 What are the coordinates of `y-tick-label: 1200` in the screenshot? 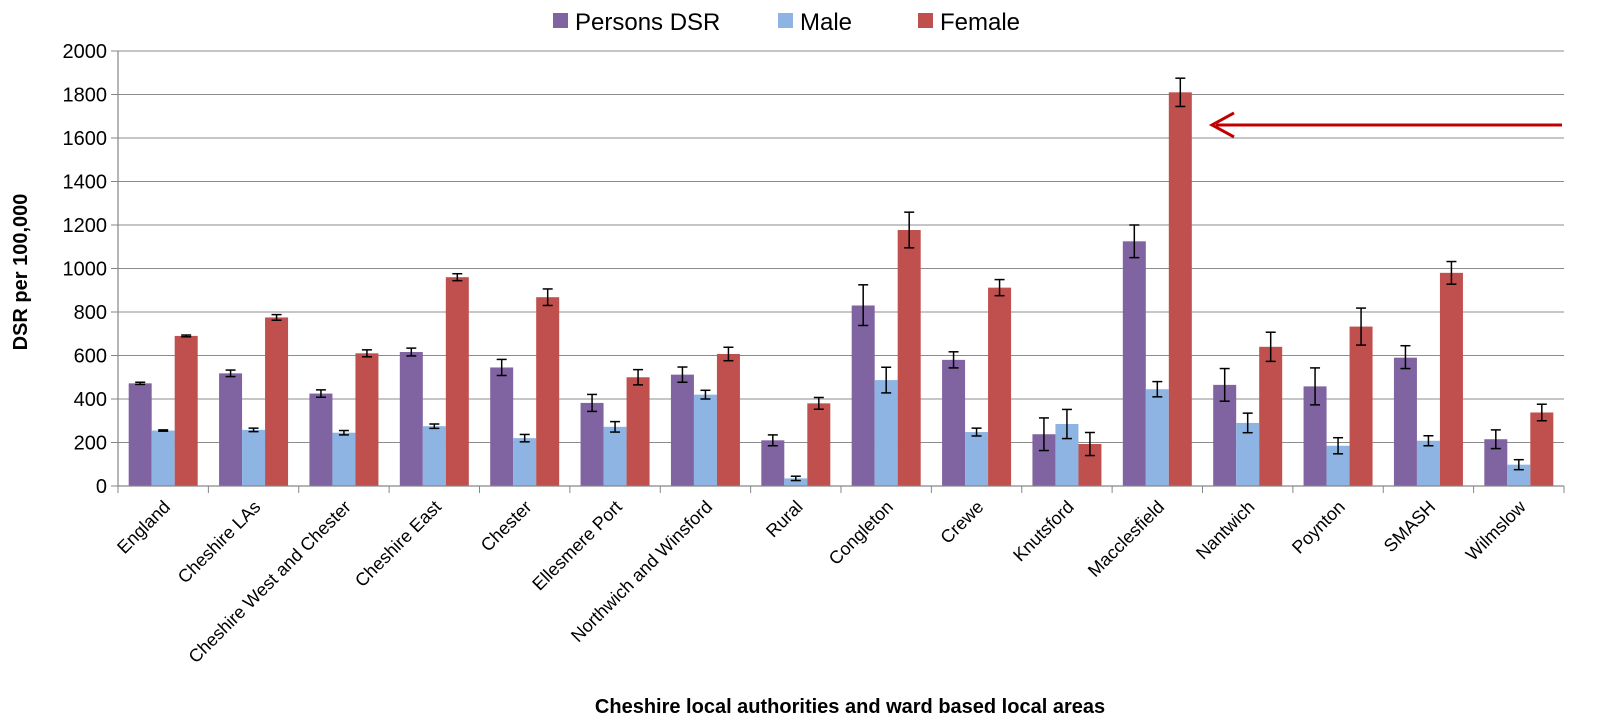 It's located at (85, 226).